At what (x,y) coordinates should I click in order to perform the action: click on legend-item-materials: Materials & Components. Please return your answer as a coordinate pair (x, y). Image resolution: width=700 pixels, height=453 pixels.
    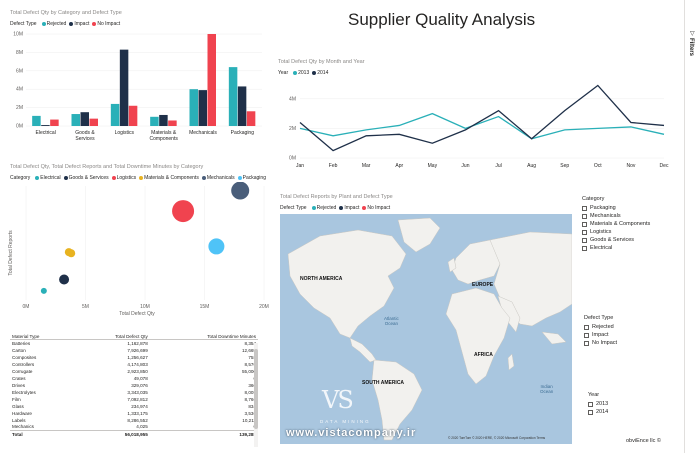
    Looking at the image, I should click on (169, 178).